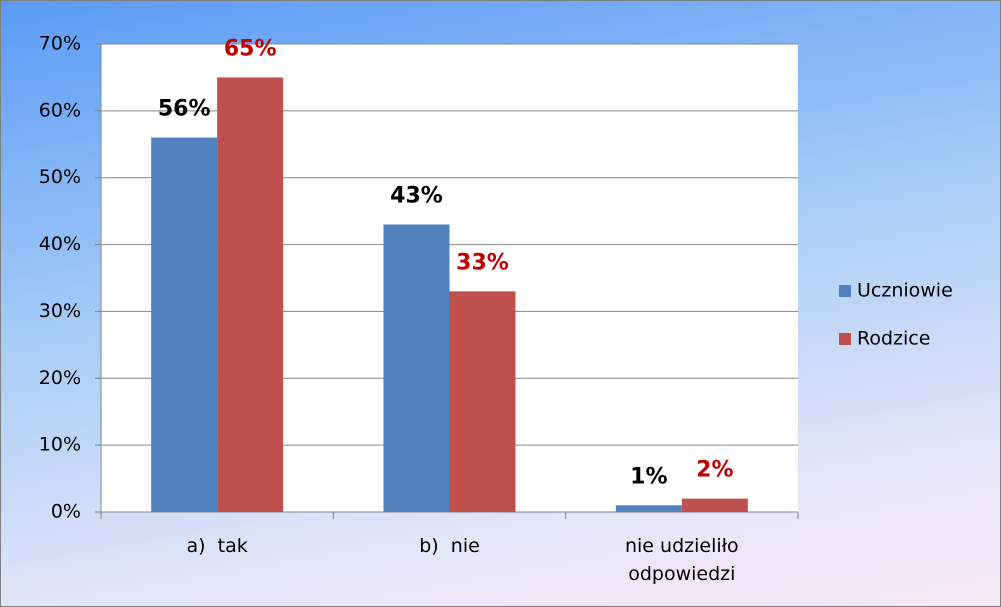 This screenshot has height=607, width=1001. Describe the element at coordinates (416, 196) in the screenshot. I see `data-label: 43%` at that location.